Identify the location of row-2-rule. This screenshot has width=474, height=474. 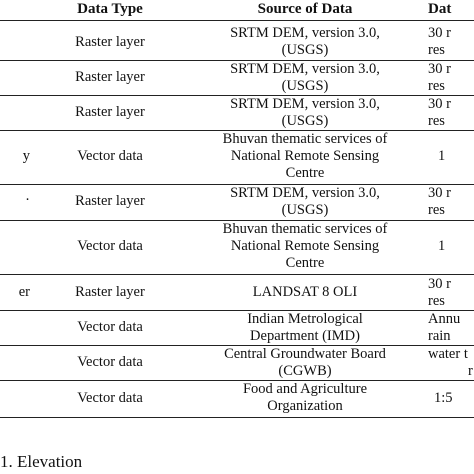
(237, 95).